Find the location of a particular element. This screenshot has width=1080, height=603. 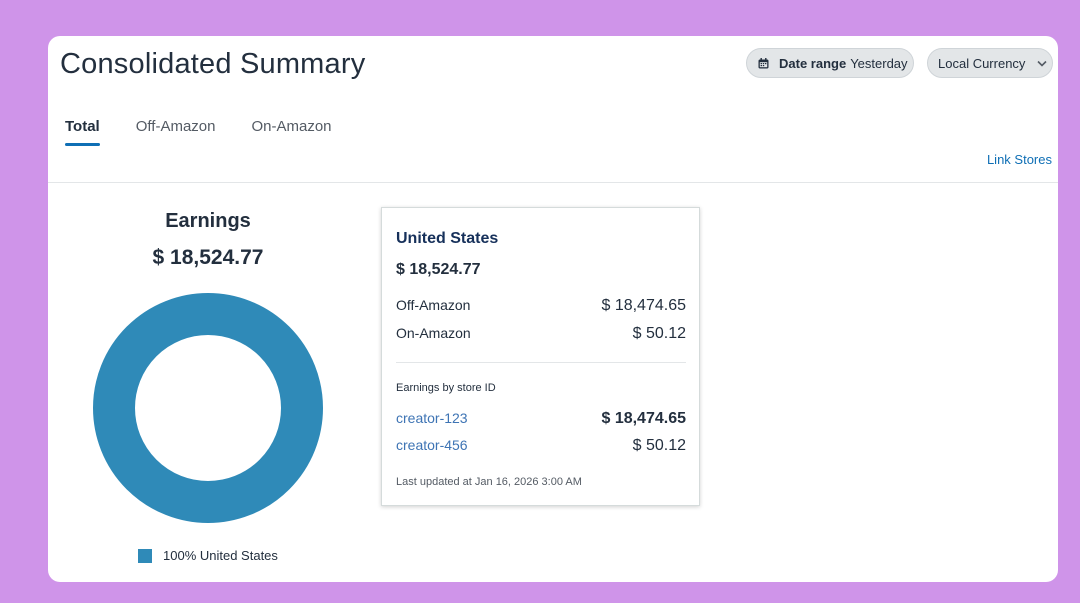

date-range-button: Date range Yesterday is located at coordinates (830, 63).